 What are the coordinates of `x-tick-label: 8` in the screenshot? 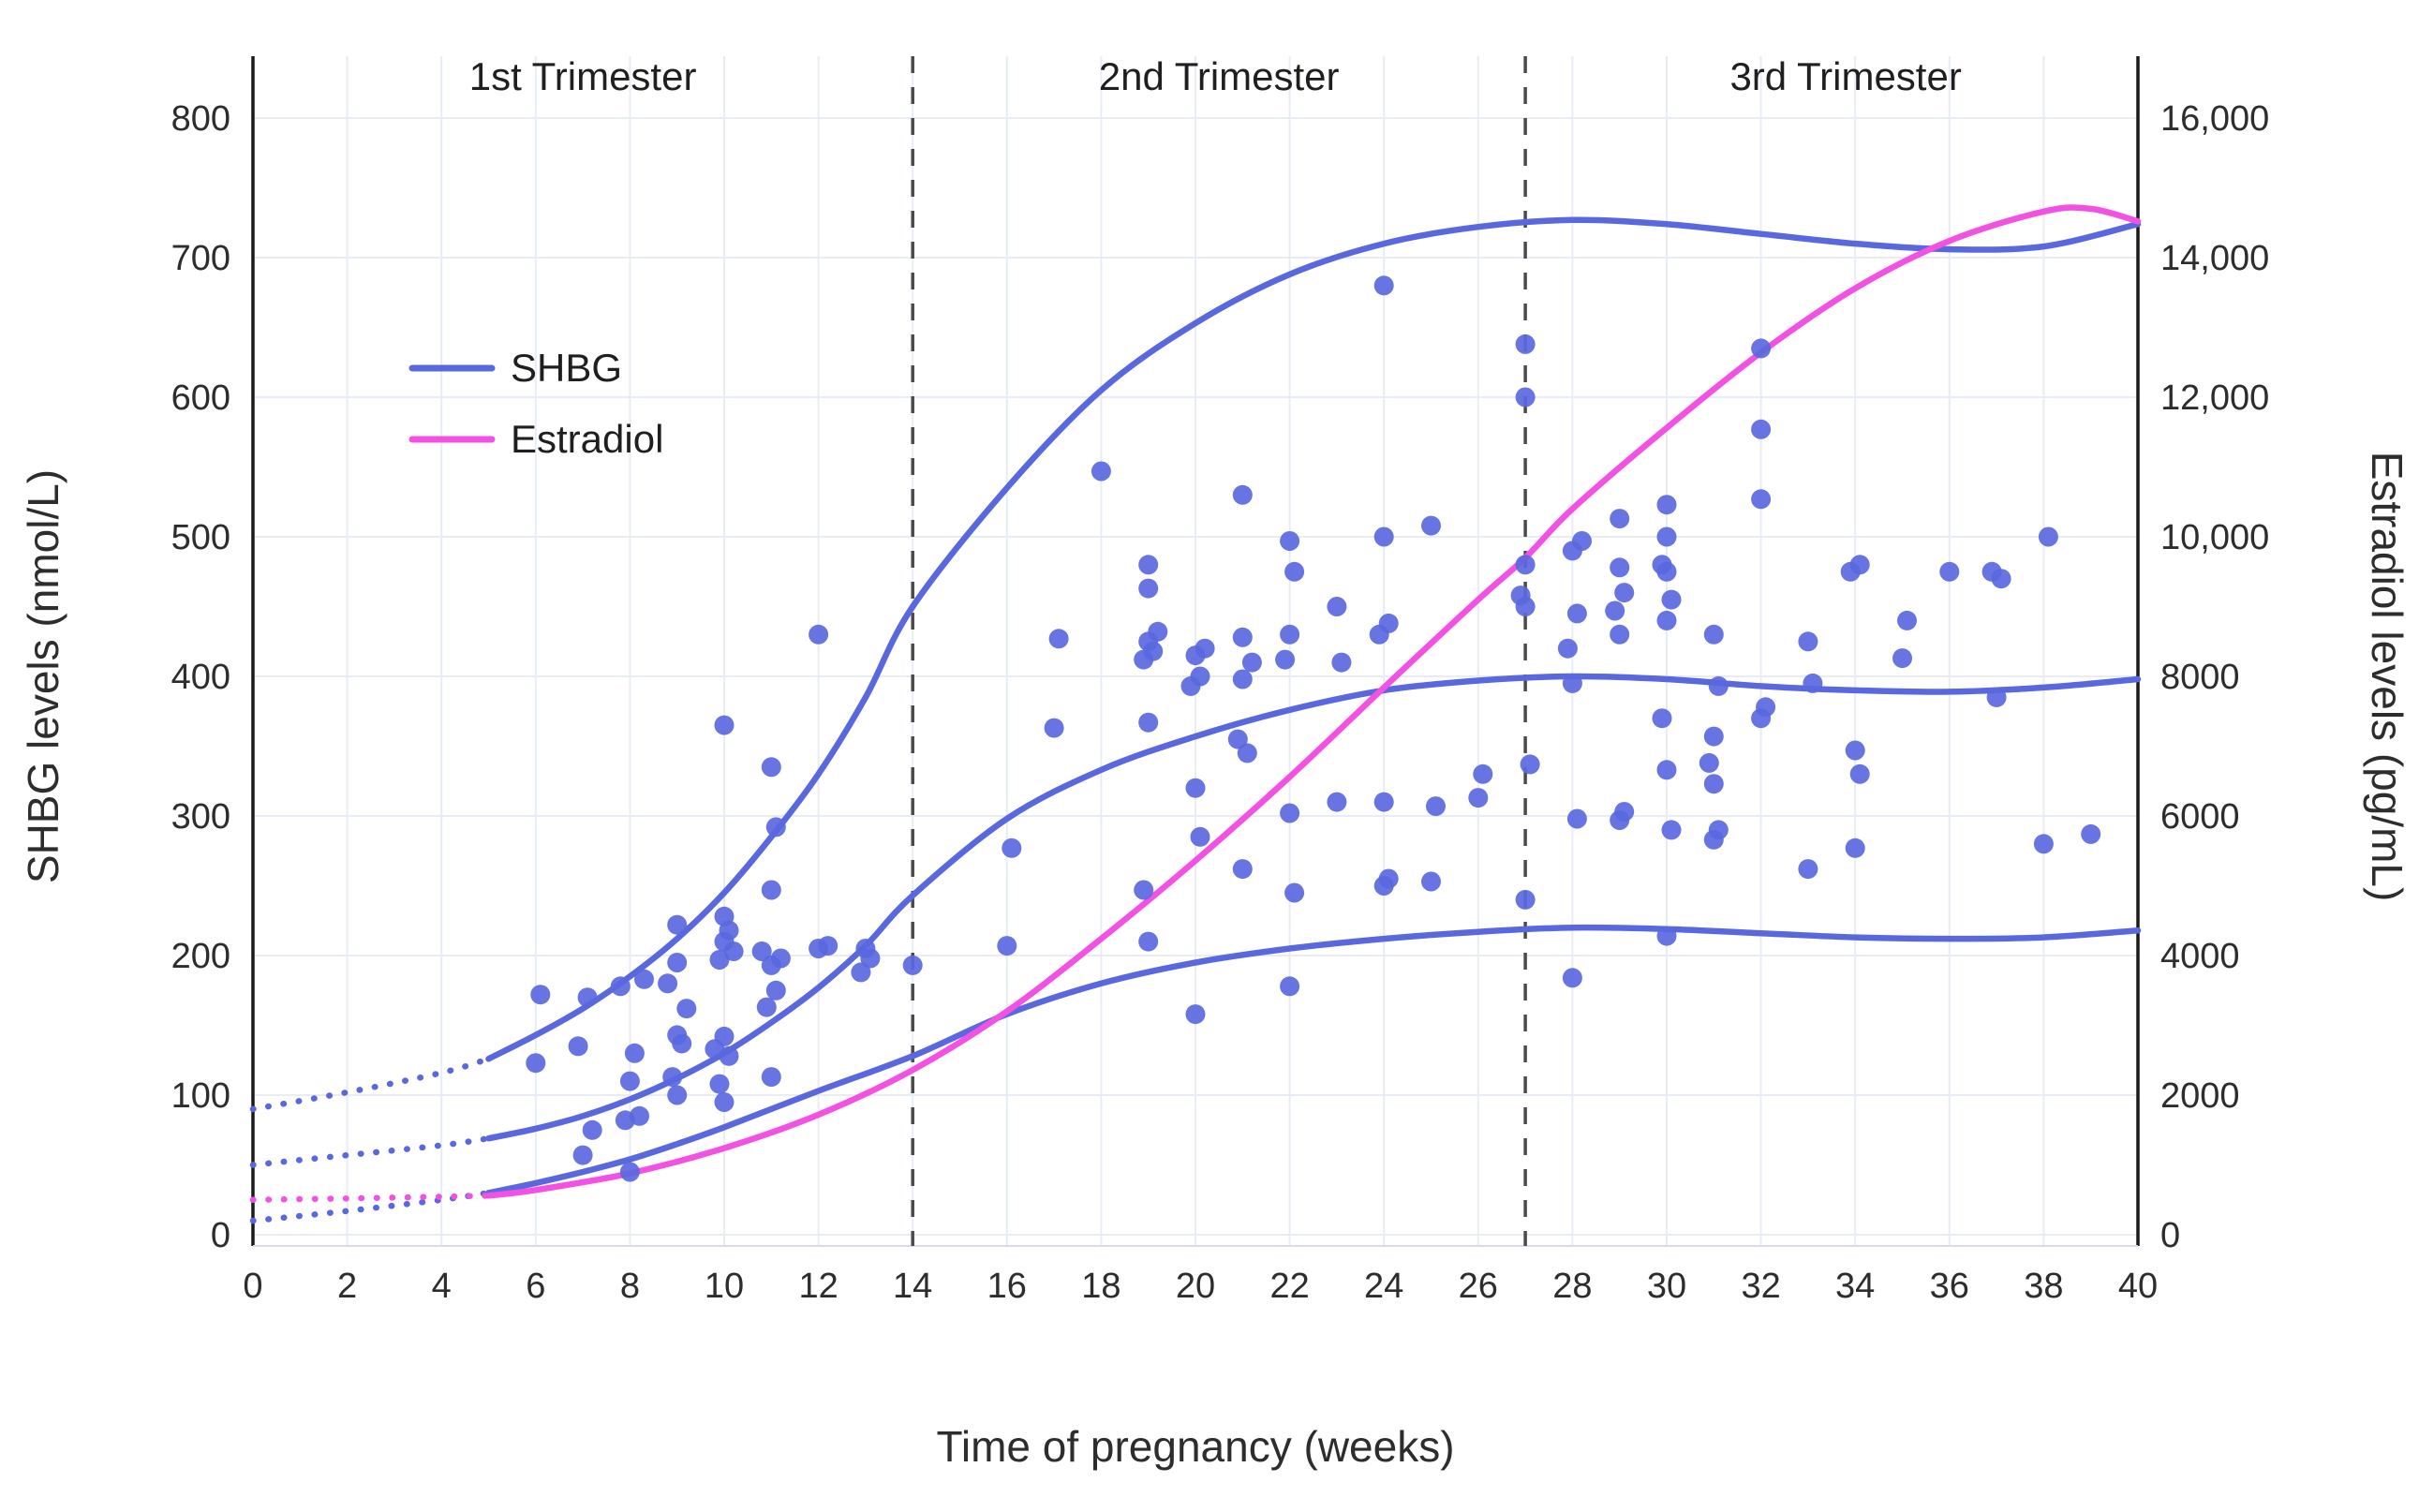 It's located at (630, 1286).